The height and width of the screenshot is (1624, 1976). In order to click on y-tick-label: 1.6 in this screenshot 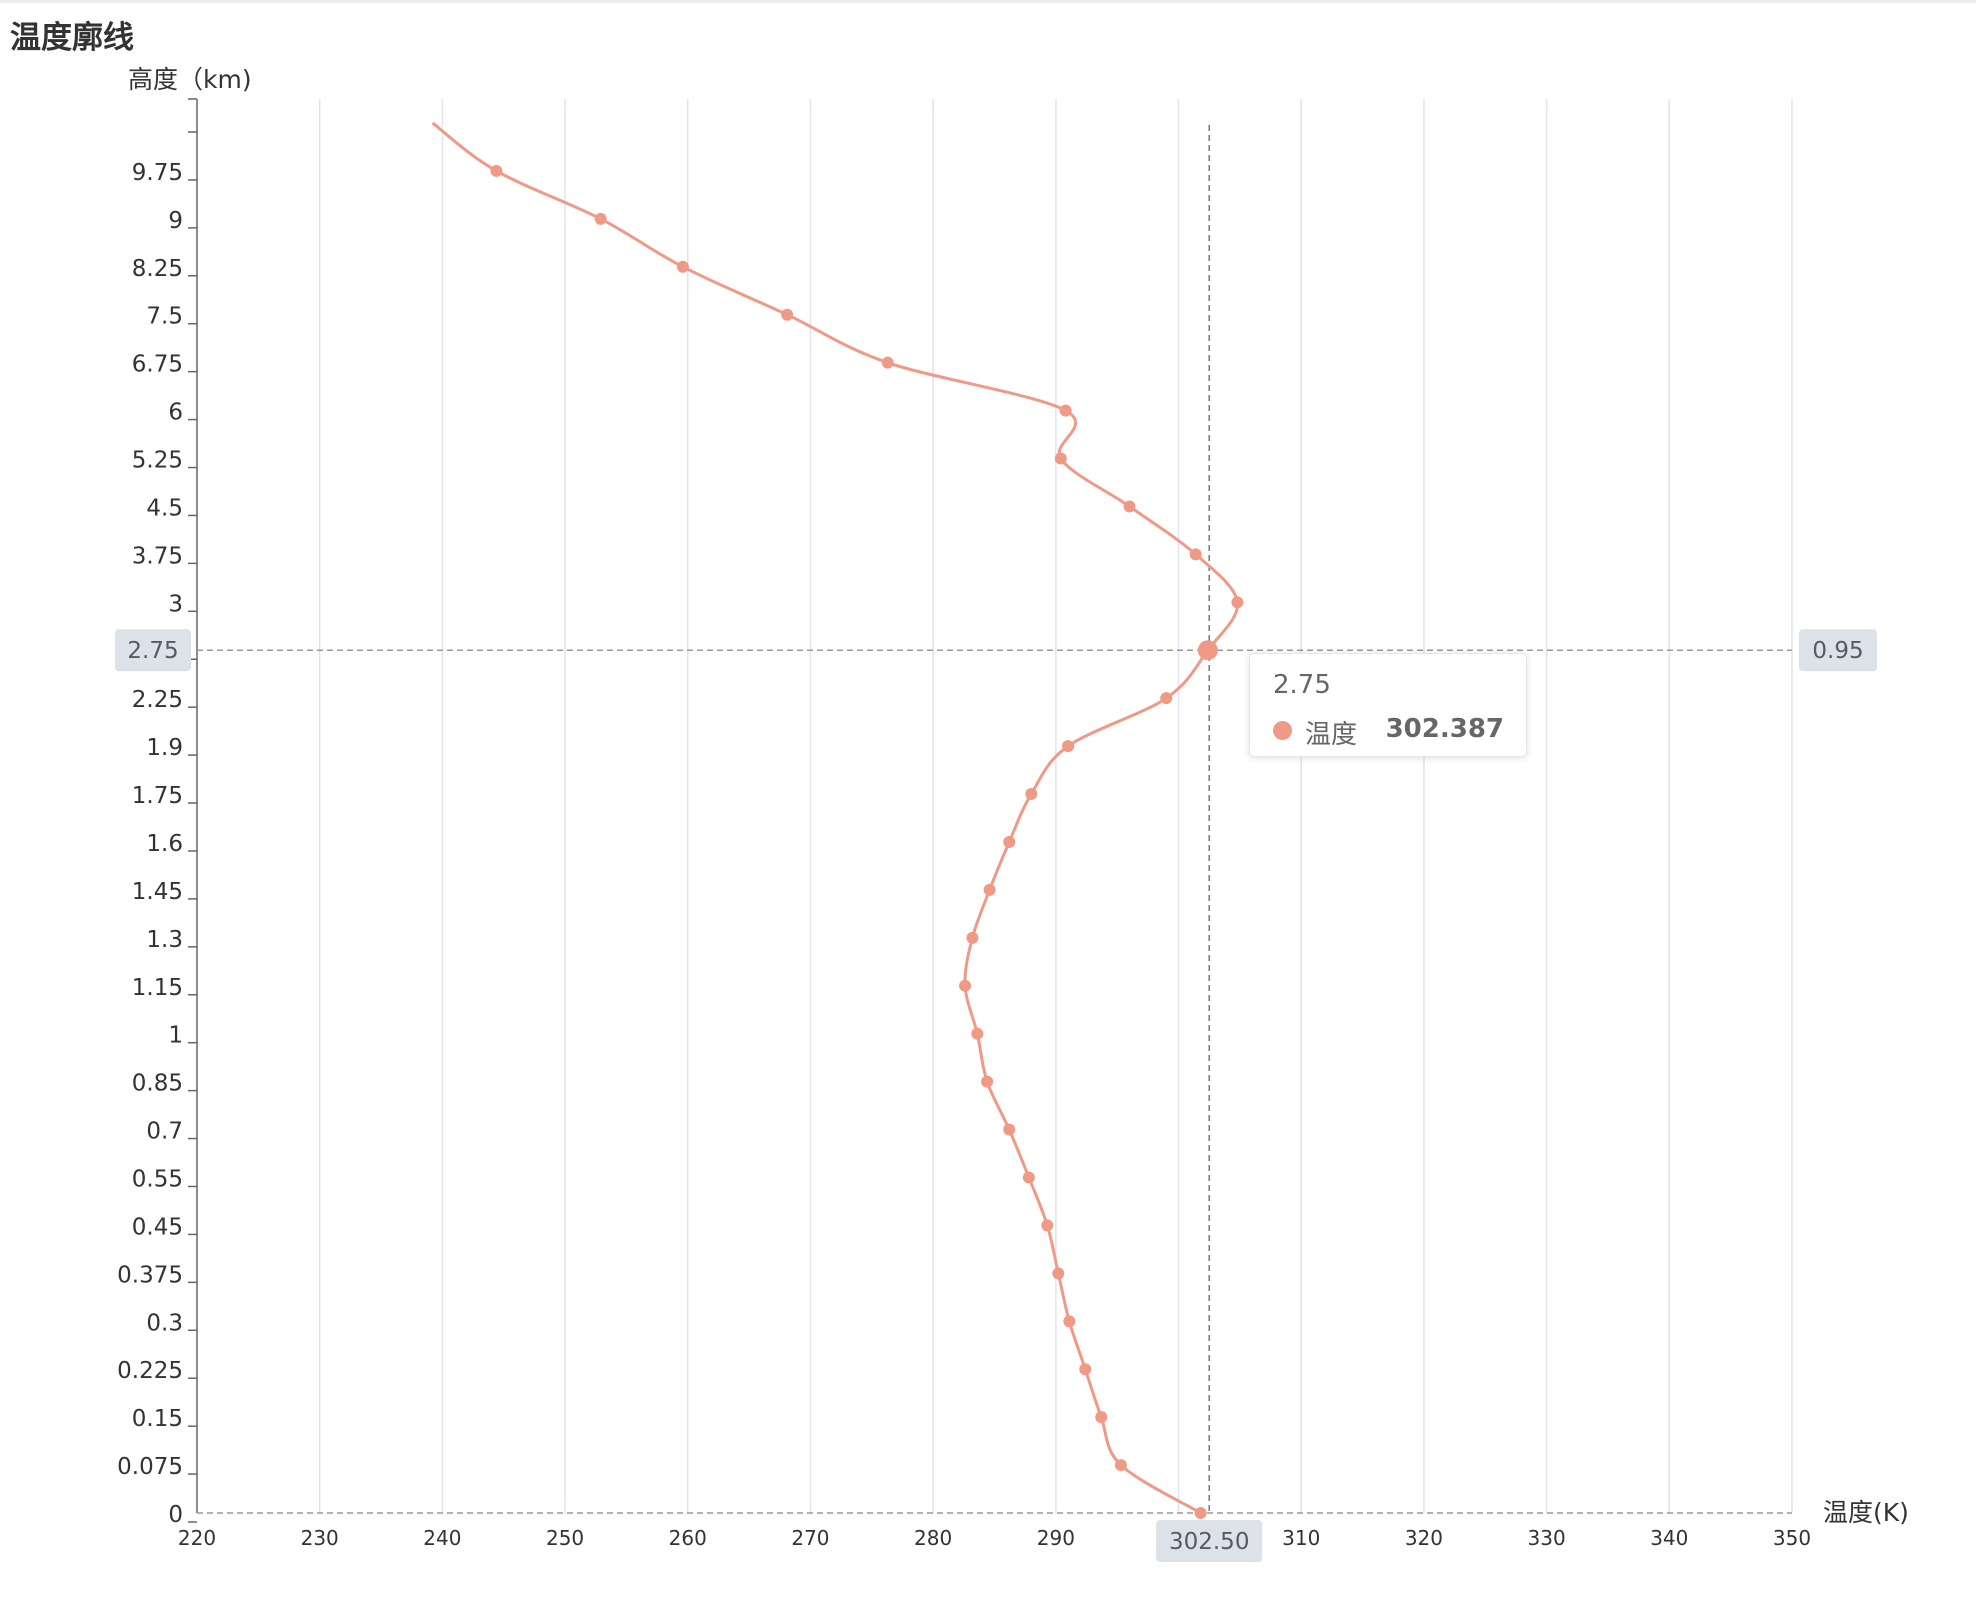, I will do `click(164, 844)`.